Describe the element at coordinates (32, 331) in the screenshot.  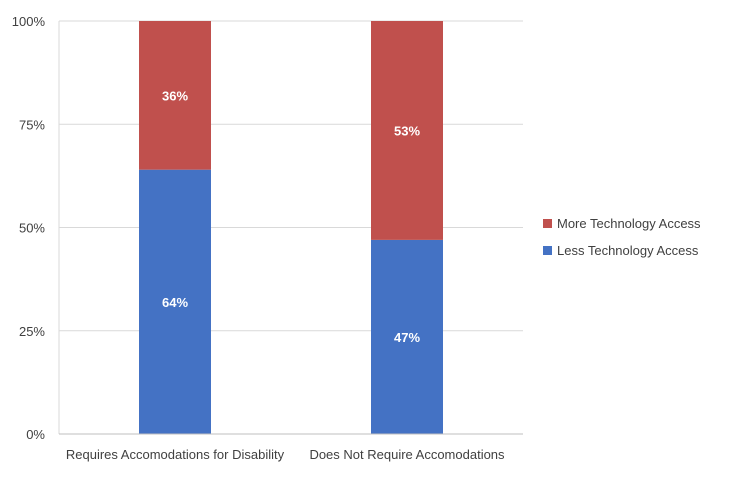
I see `y-tick-label: 25%` at that location.